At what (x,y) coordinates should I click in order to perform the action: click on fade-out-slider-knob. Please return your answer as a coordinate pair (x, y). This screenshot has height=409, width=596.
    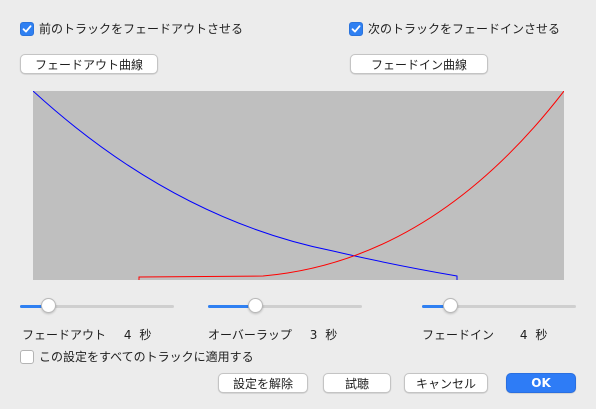
    Looking at the image, I should click on (48, 305).